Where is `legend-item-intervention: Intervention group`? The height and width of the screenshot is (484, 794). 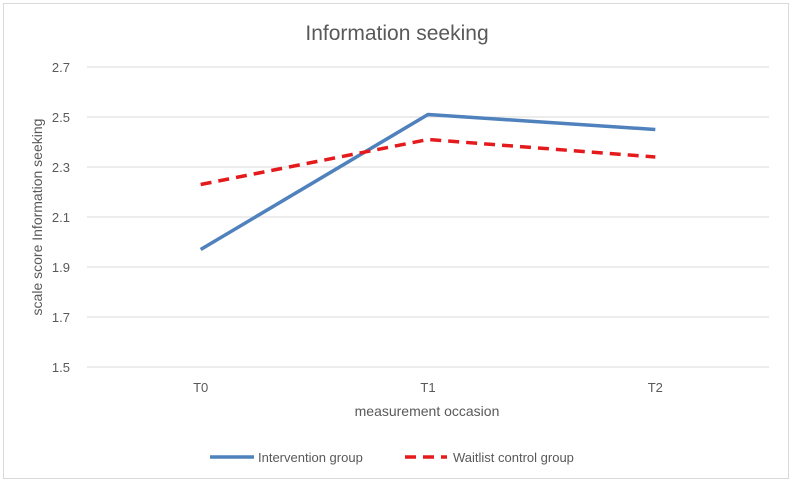 legend-item-intervention: Intervention group is located at coordinates (286, 457).